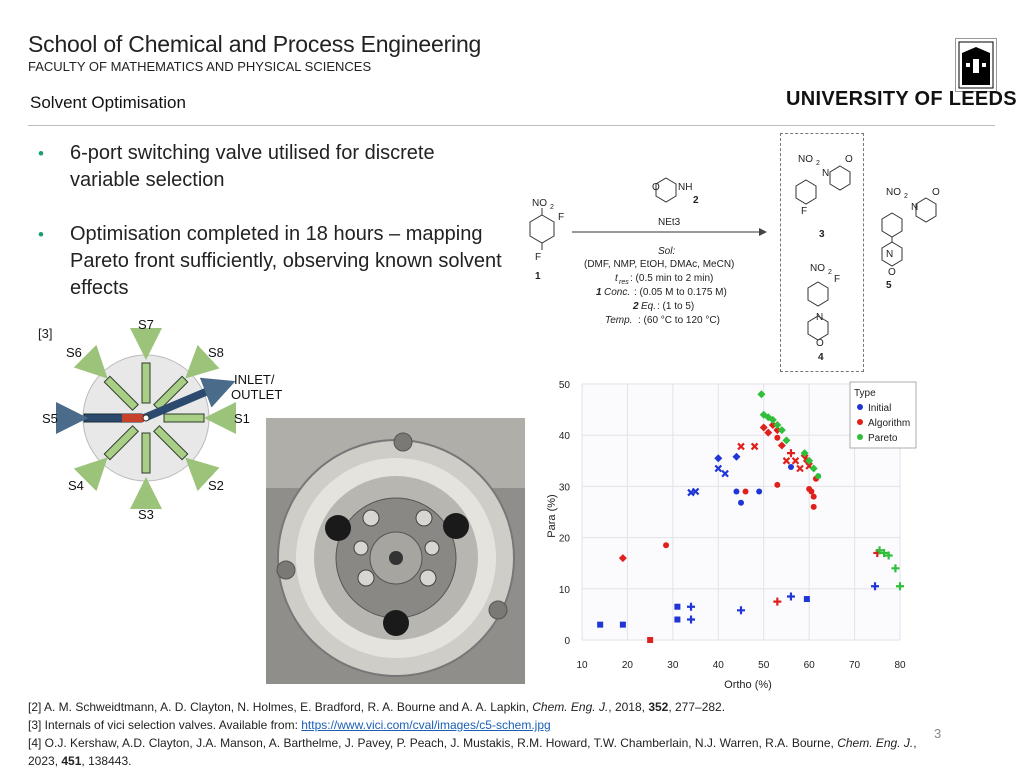 The height and width of the screenshot is (770, 1024). I want to click on product-5: NO 2 N O N O 5, so click(913, 239).